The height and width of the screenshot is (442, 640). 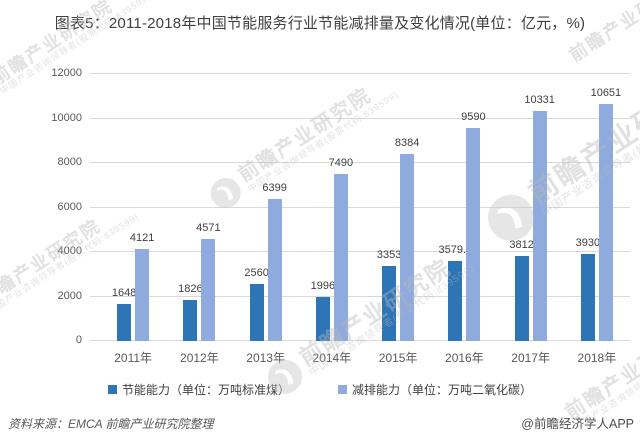 What do you see at coordinates (539, 100) in the screenshot?
I see `data-label: 10331` at bounding box center [539, 100].